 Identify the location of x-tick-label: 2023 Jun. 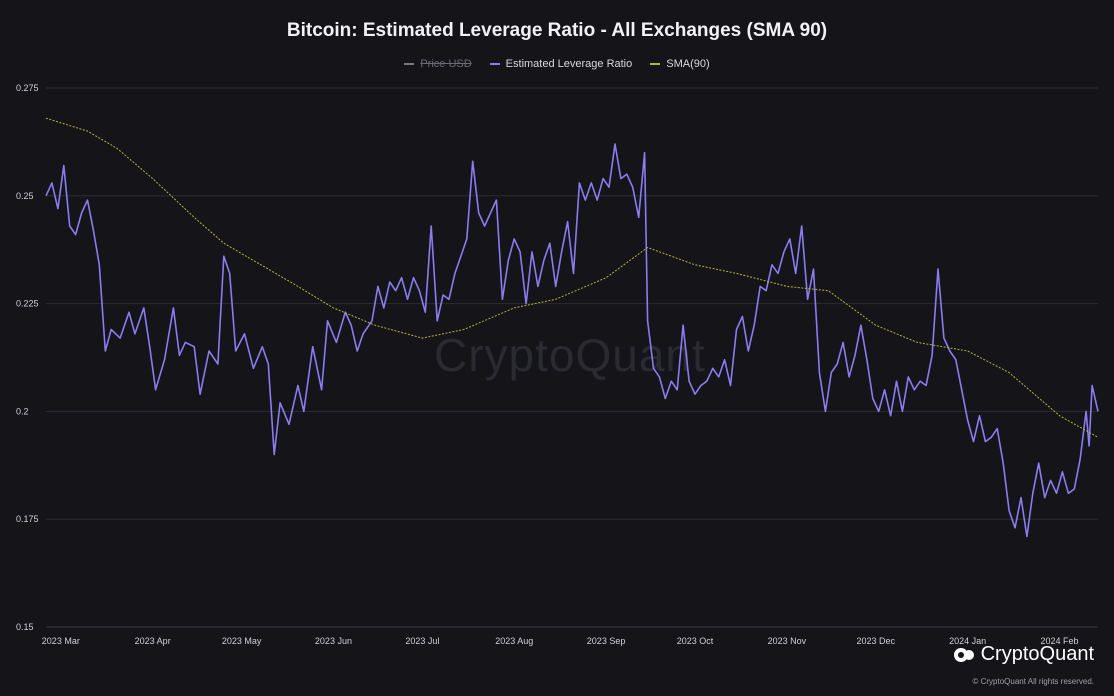
(333, 641).